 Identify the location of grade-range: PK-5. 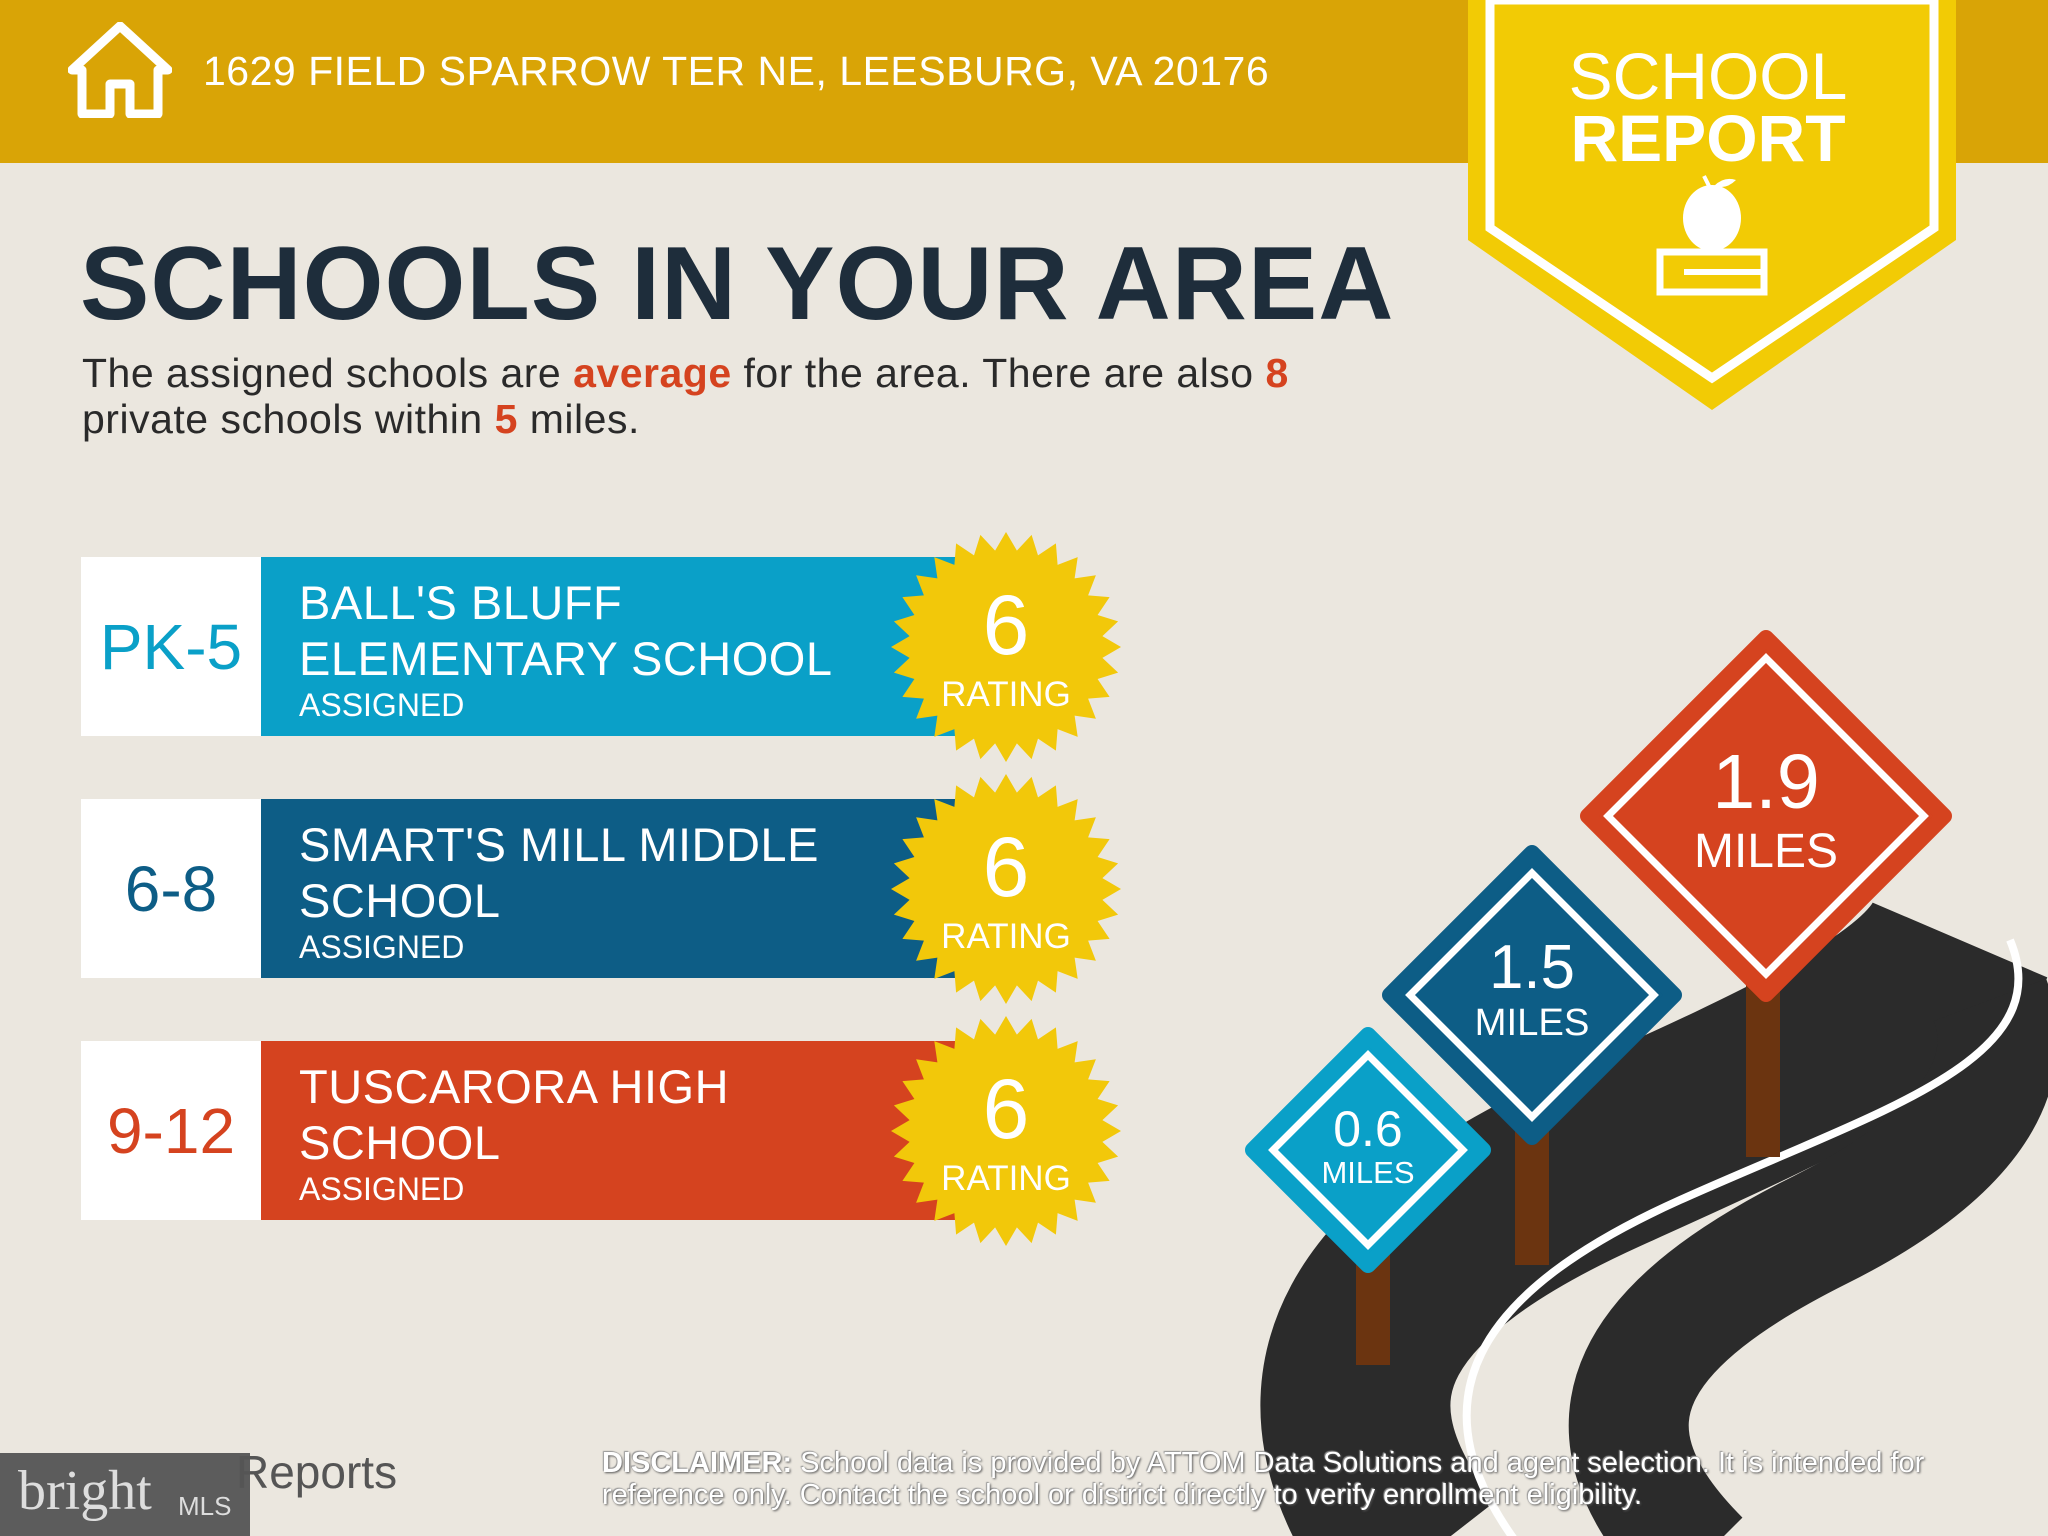
(171, 646).